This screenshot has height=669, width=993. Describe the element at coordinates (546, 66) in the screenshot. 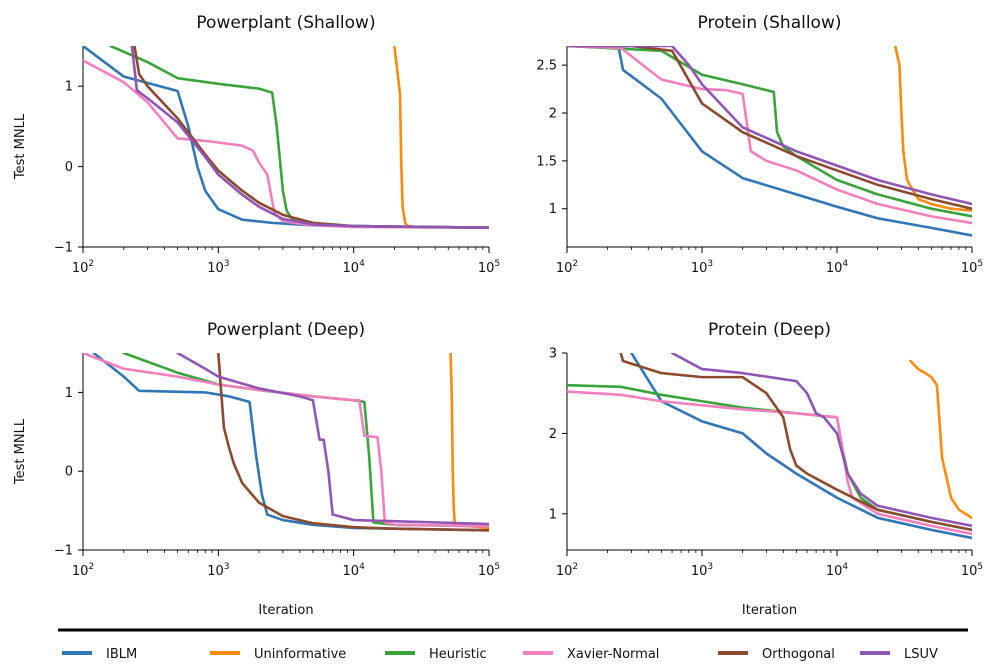

I see `y-tick-label: 2.5` at that location.